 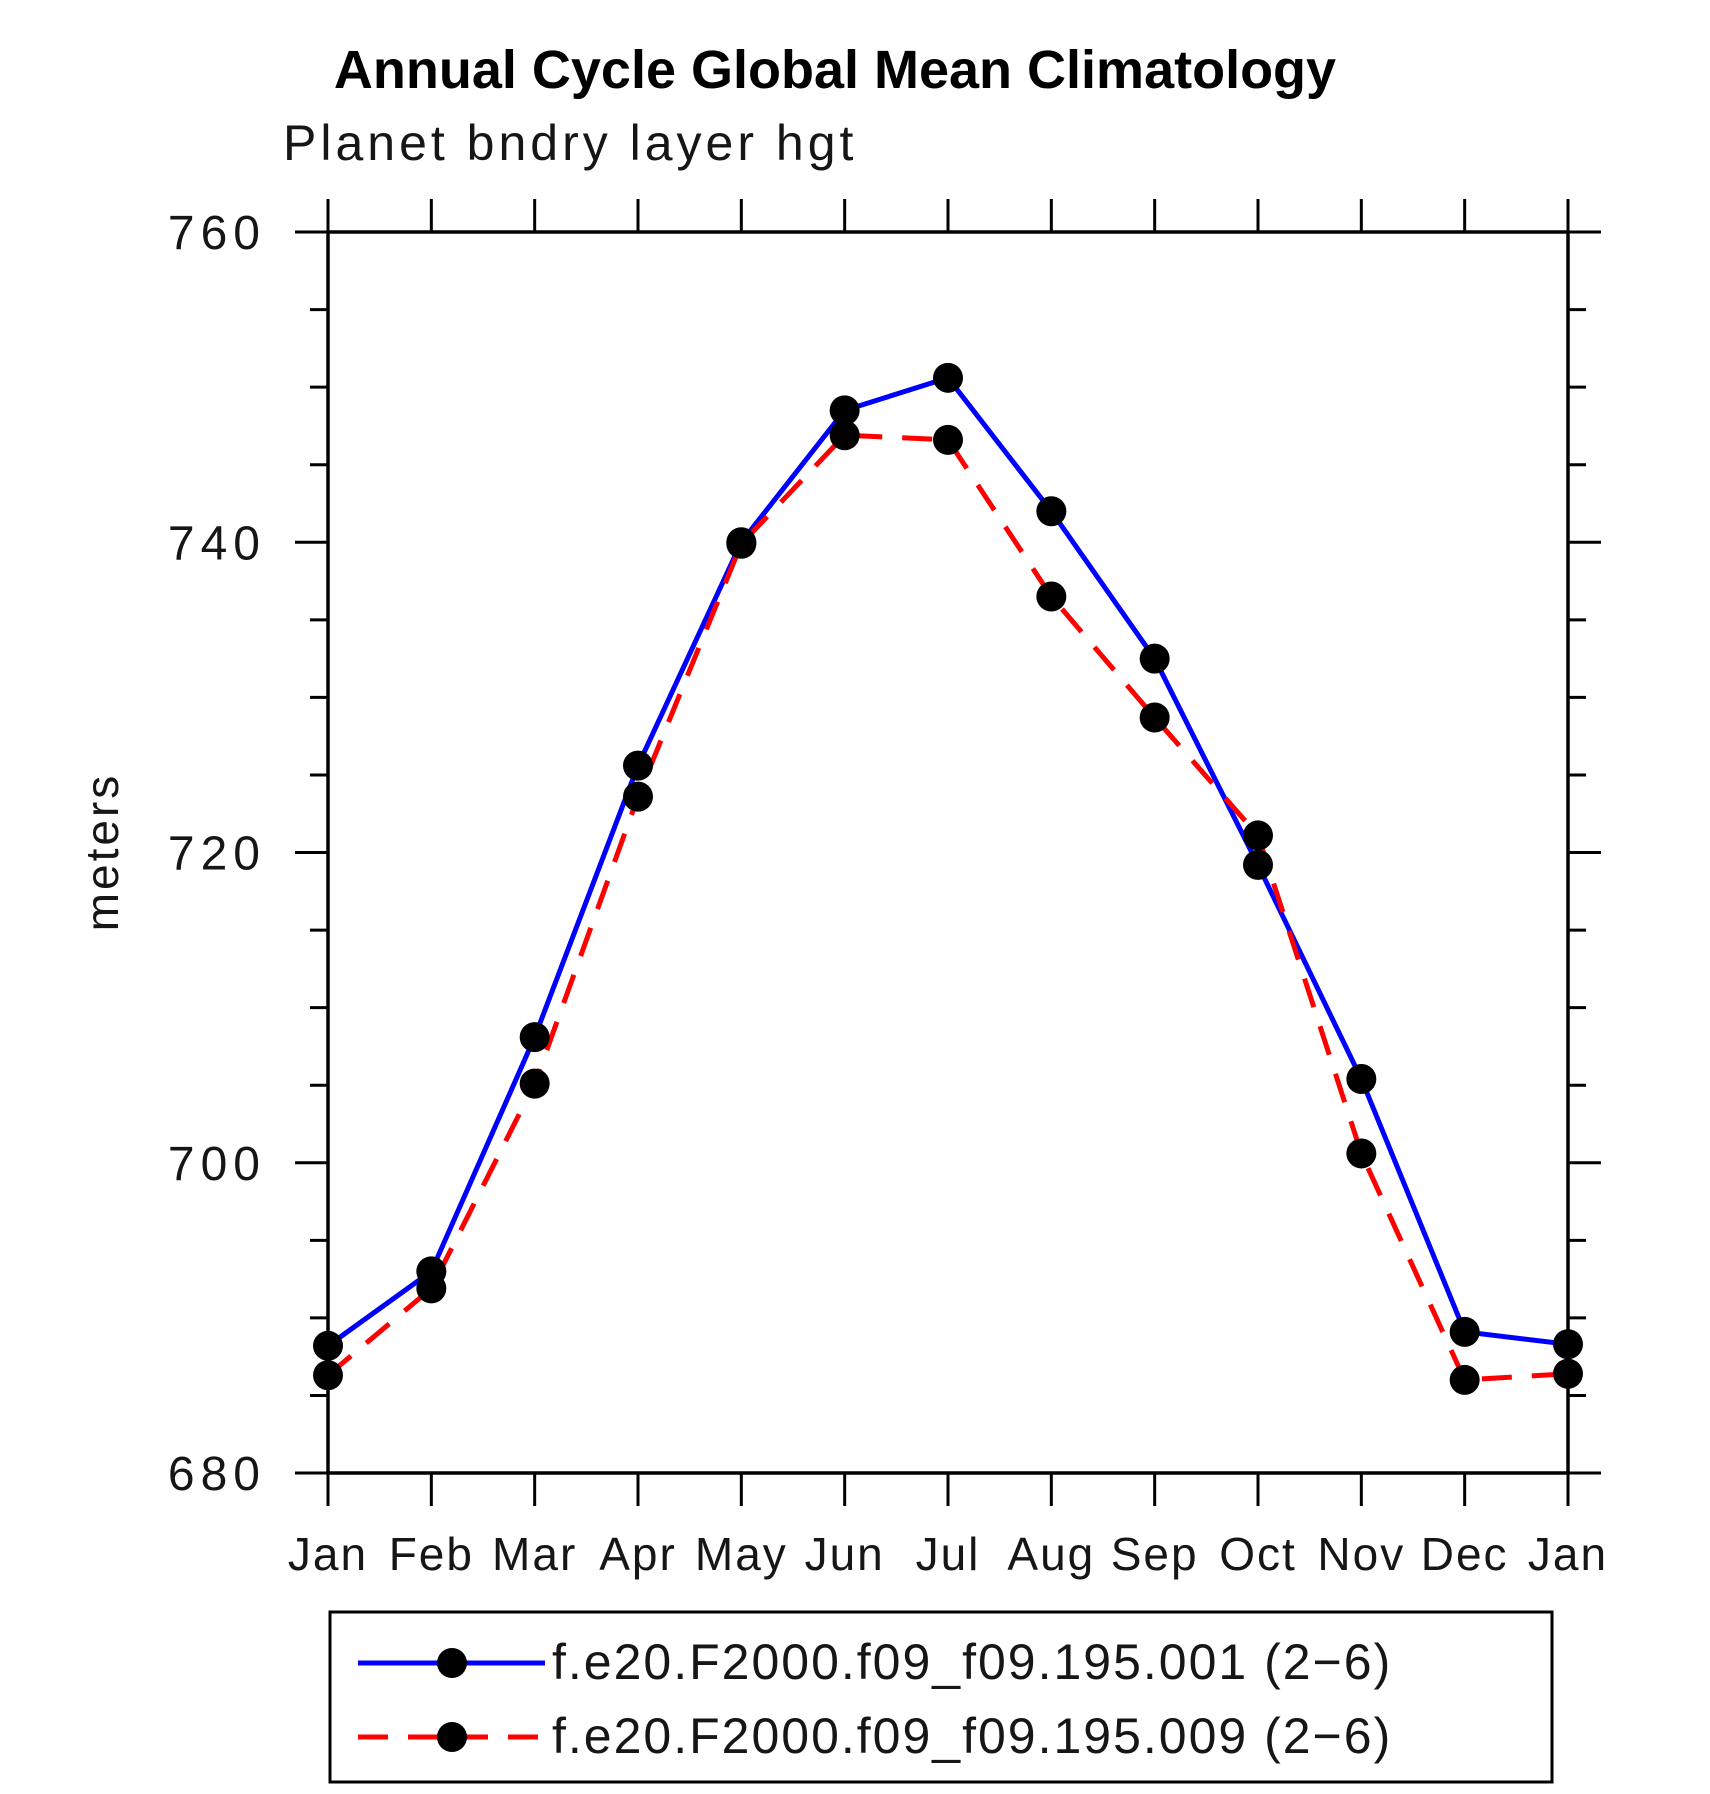 What do you see at coordinates (1361, 1554) in the screenshot?
I see `x-tick-label: Nov` at bounding box center [1361, 1554].